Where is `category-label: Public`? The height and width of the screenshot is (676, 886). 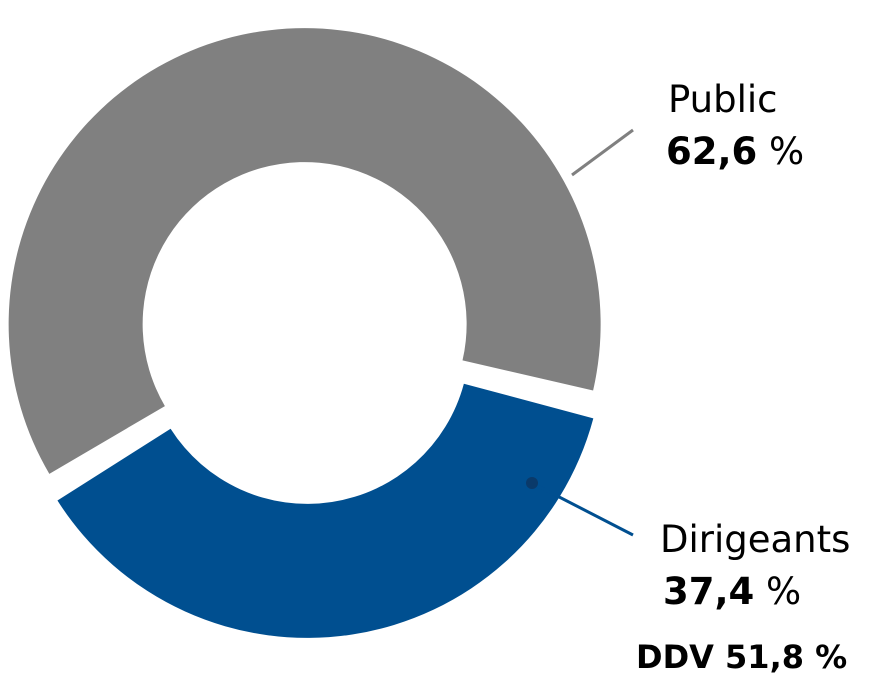 category-label: Public is located at coordinates (723, 99).